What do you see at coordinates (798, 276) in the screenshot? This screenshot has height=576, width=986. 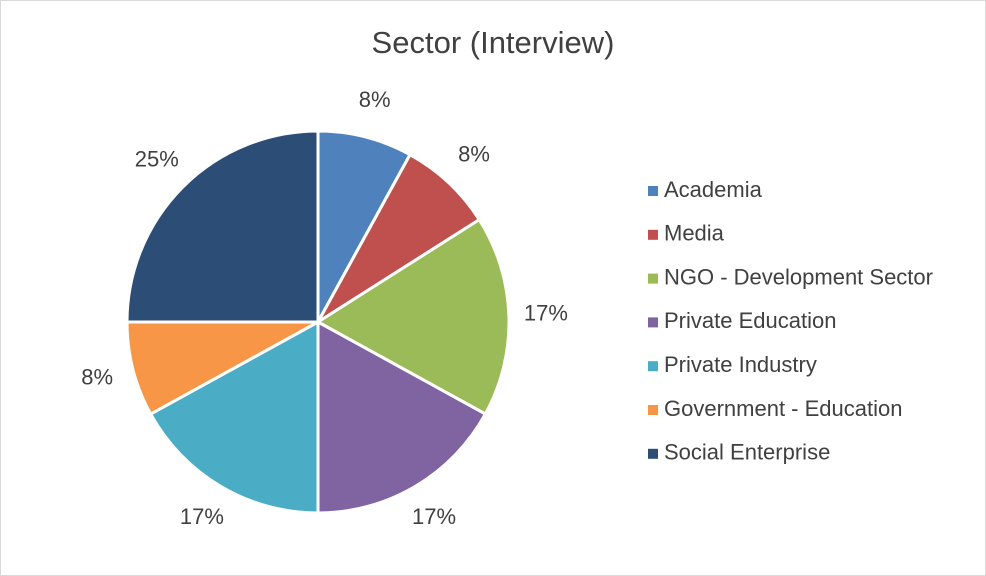 I see `legend-label: NGO - Development Sector` at bounding box center [798, 276].